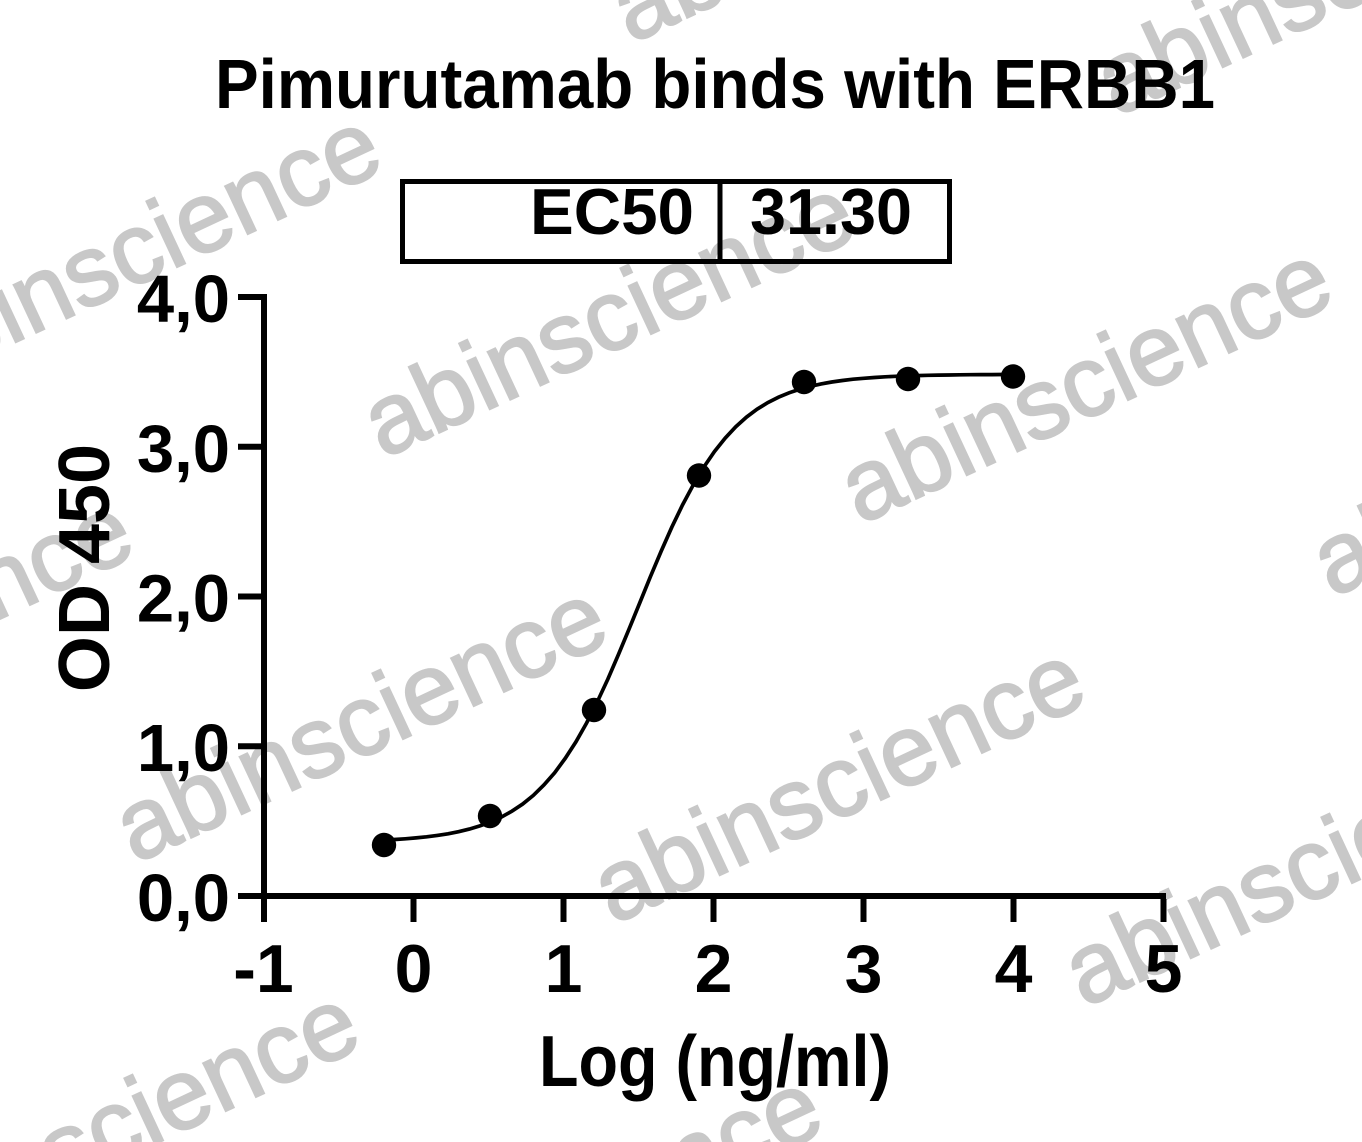  Describe the element at coordinates (183, 748) in the screenshot. I see `svg-text: 1,0` at that location.